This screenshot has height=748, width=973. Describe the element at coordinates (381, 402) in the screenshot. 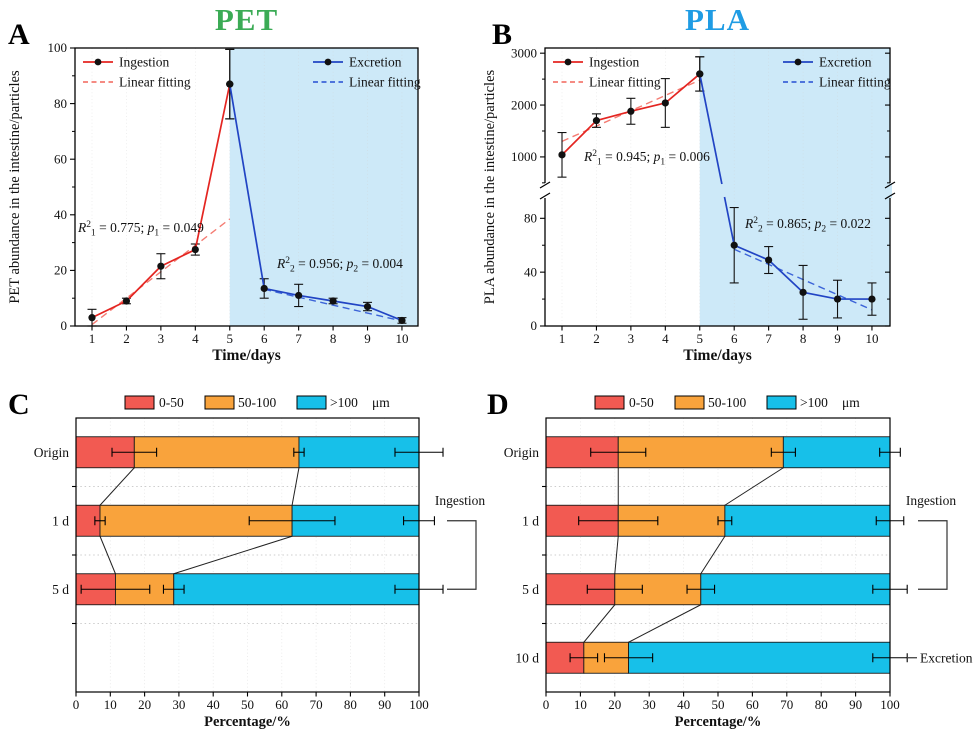

I see `legend-unit-label: μm` at that location.